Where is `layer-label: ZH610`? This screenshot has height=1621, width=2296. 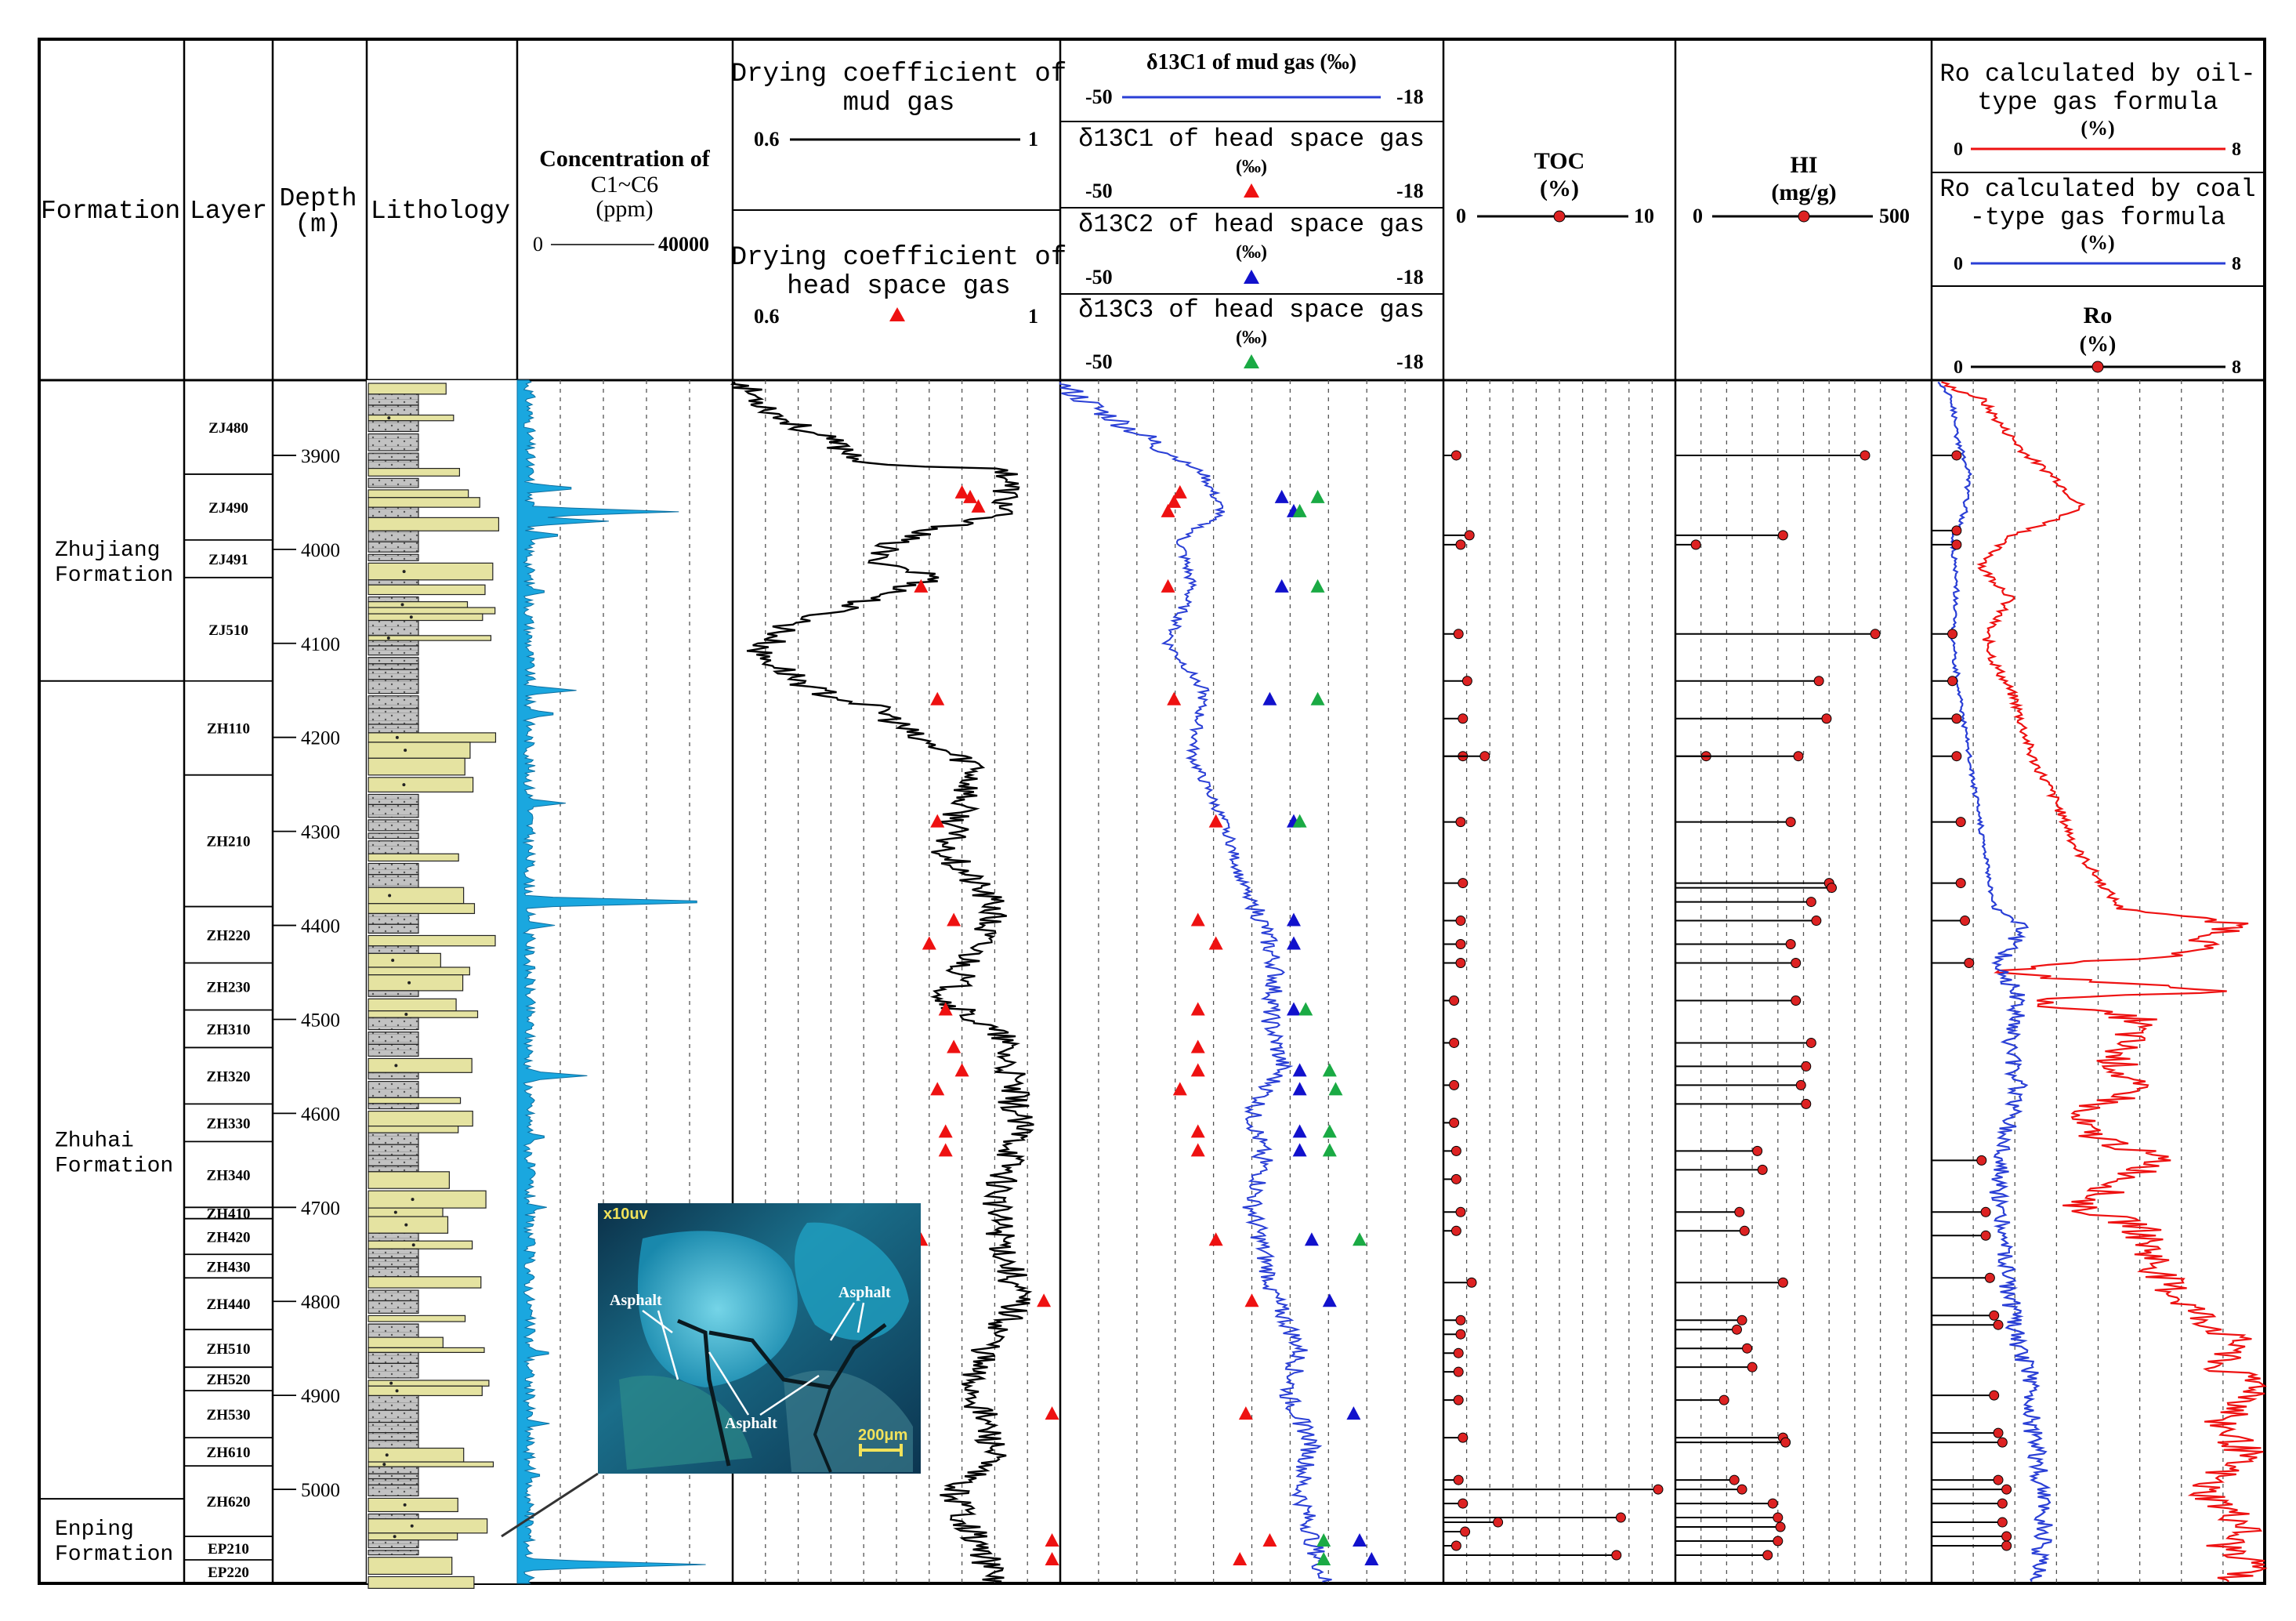
layer-label: ZH610 is located at coordinates (229, 1453).